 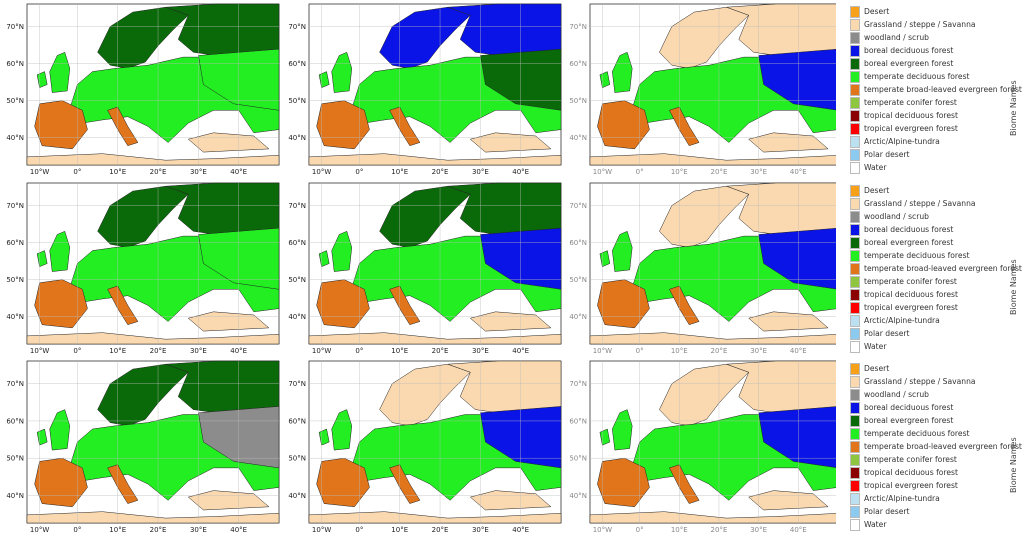 I want to click on legend-entry: Grassland / steppe / Savanna, so click(x=929, y=382).